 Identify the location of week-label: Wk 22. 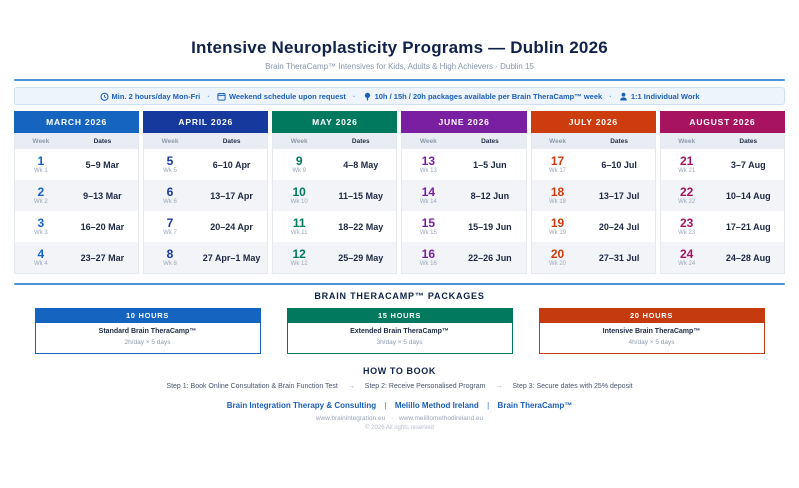
(687, 202).